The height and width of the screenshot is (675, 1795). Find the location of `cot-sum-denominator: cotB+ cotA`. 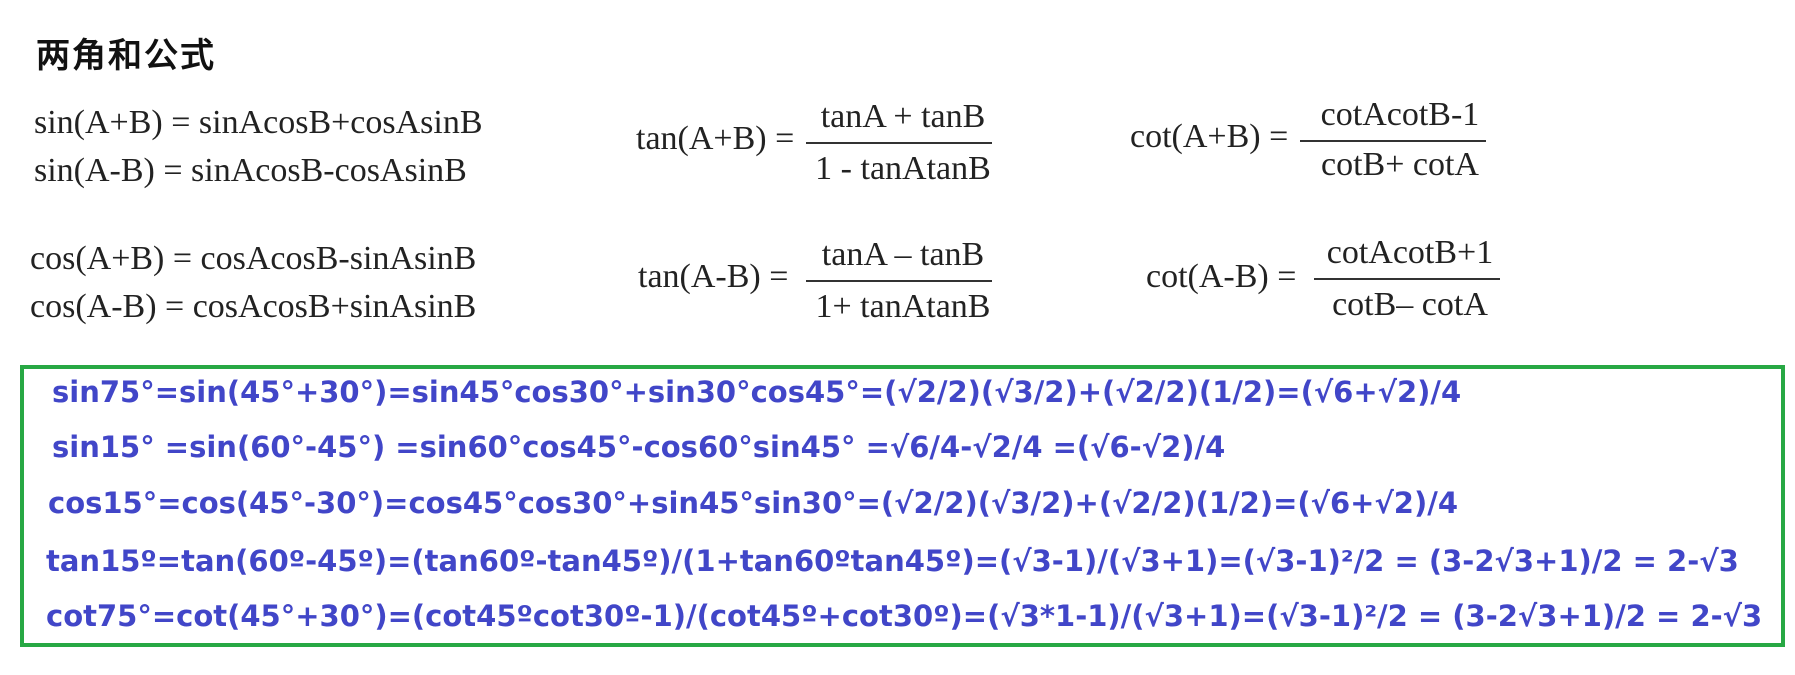

cot-sum-denominator: cotB+ cotA is located at coordinates (1400, 164).